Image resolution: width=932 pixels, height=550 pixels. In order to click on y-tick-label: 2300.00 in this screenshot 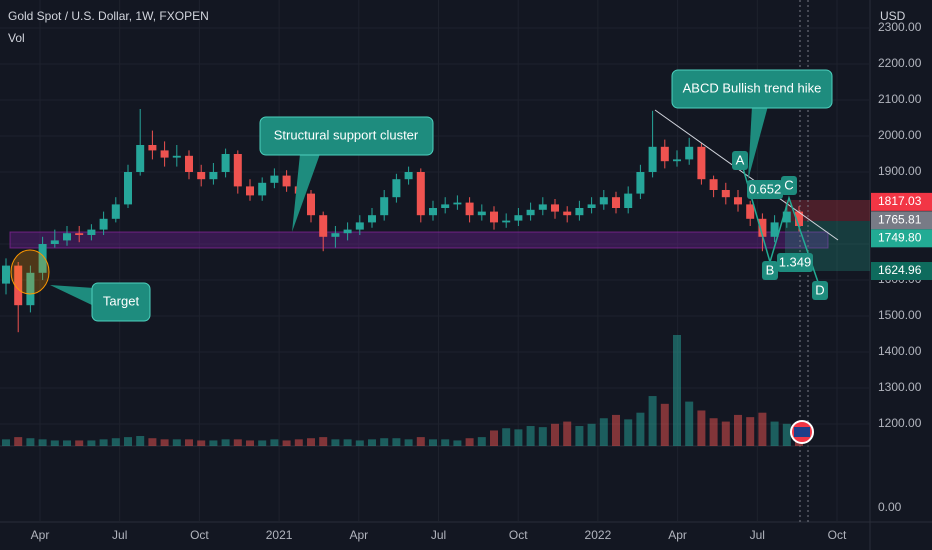, I will do `click(900, 27)`.